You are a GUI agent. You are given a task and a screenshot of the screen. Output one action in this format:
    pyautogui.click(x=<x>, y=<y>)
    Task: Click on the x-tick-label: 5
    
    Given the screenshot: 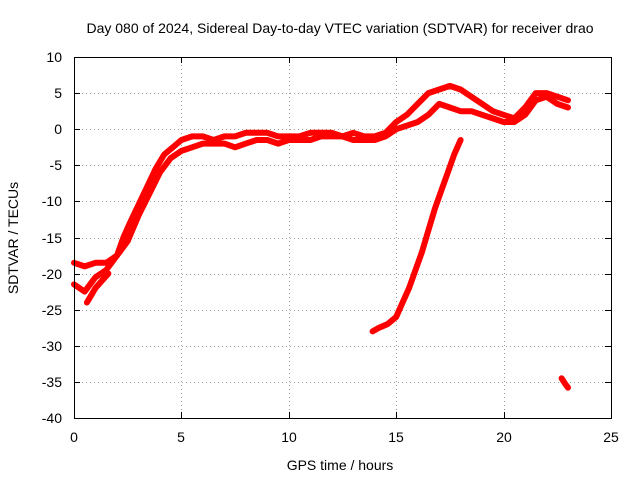 What is the action you would take?
    pyautogui.click(x=181, y=437)
    